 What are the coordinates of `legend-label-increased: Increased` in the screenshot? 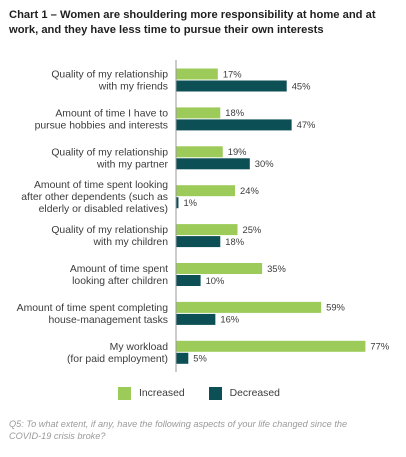 It's located at (162, 393).